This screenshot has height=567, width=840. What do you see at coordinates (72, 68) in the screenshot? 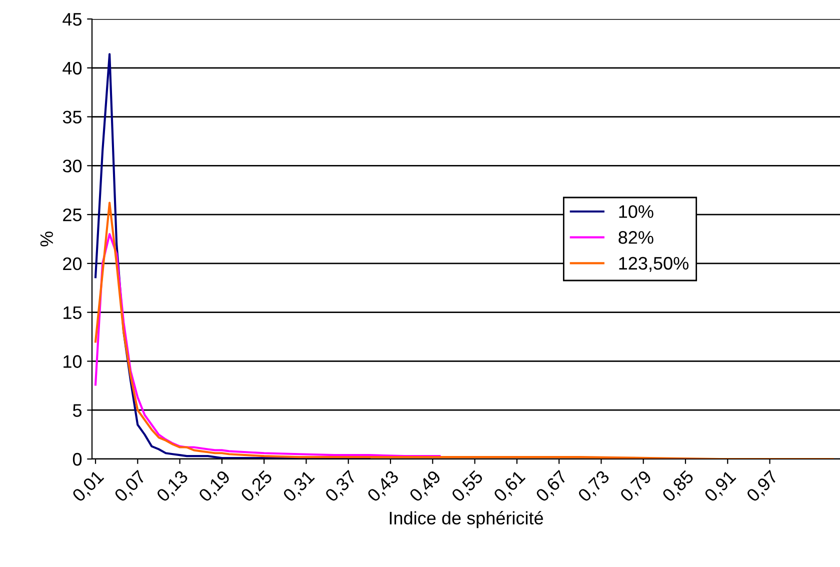
I see `y-tick-label: 40` at bounding box center [72, 68].